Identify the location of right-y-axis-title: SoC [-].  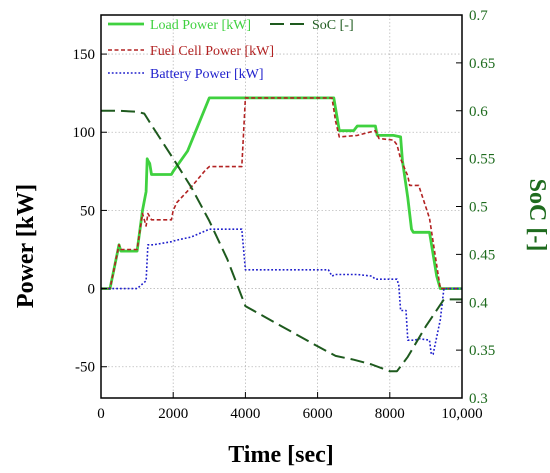
(537, 215).